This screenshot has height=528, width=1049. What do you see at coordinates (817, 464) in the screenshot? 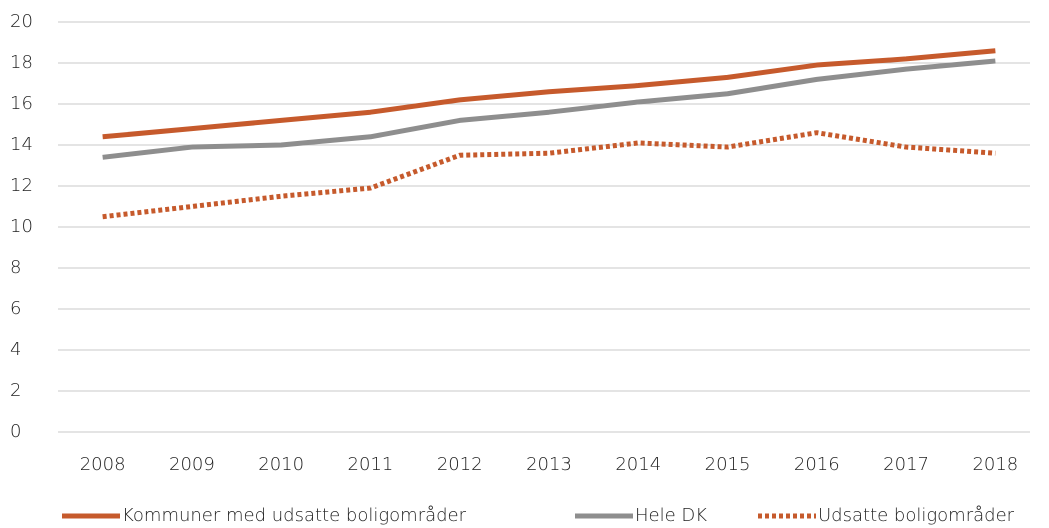
I see `x-tick-label: 2016` at bounding box center [817, 464].